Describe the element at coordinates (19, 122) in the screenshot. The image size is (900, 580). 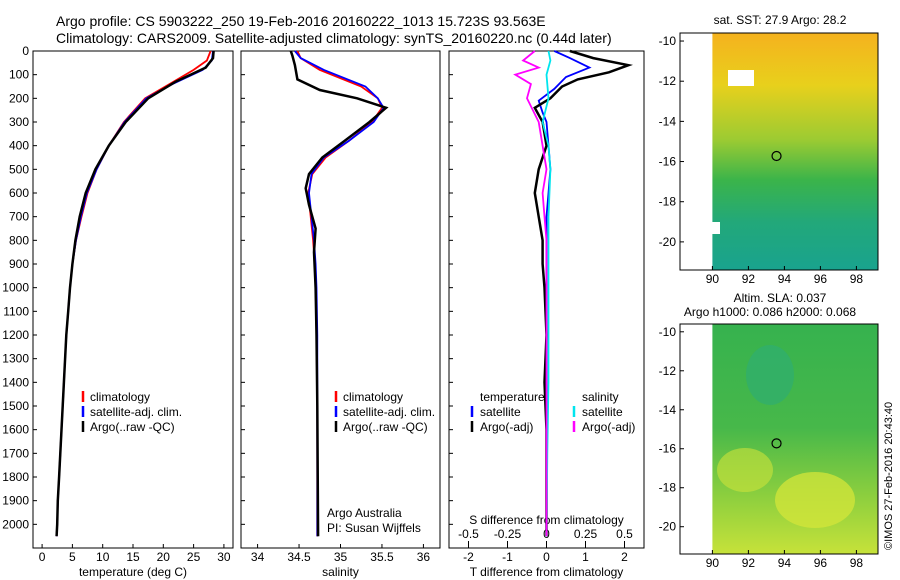
I see `y-tick-label: 300` at that location.